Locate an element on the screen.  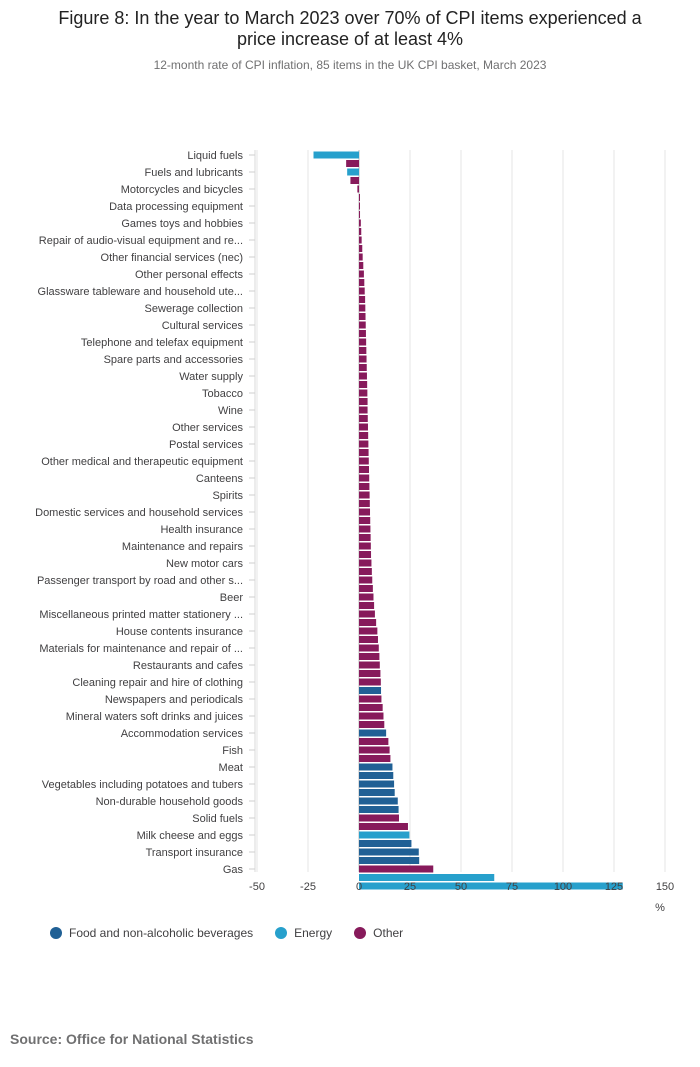
legend-item-food: Food and non-alcoholic beverages is located at coordinates (151, 933).